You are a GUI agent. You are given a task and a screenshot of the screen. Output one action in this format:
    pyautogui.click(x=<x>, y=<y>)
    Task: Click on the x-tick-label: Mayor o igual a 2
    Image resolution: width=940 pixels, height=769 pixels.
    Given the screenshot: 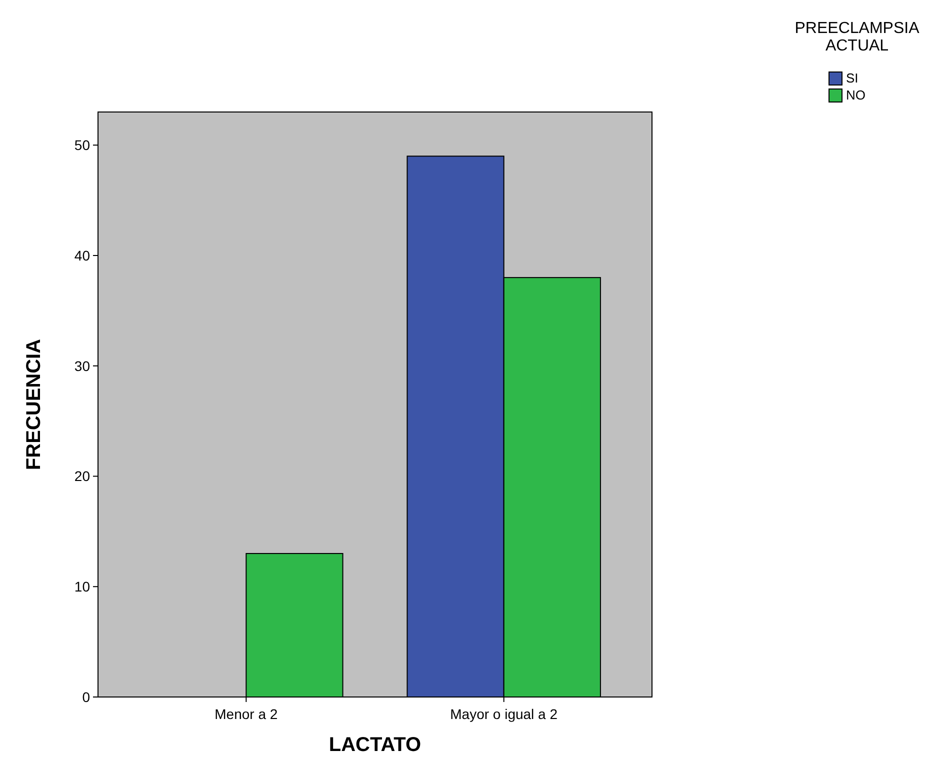 What is the action you would take?
    pyautogui.click(x=504, y=714)
    